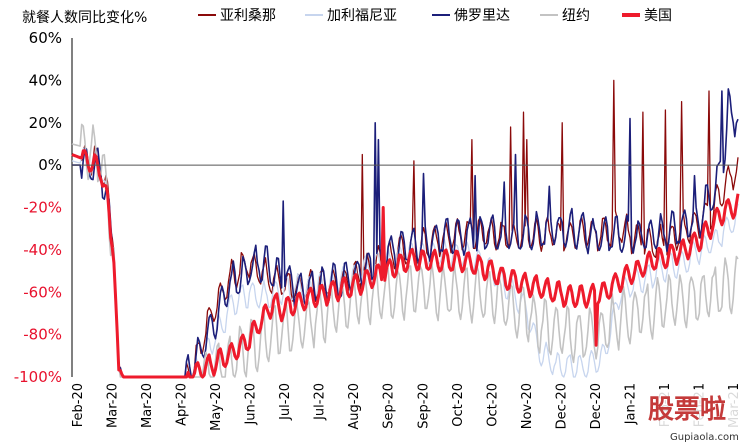 This screenshot has width=753, height=447. What do you see at coordinates (42, 335) in the screenshot?
I see `y-tick-label: -80%` at bounding box center [42, 335].